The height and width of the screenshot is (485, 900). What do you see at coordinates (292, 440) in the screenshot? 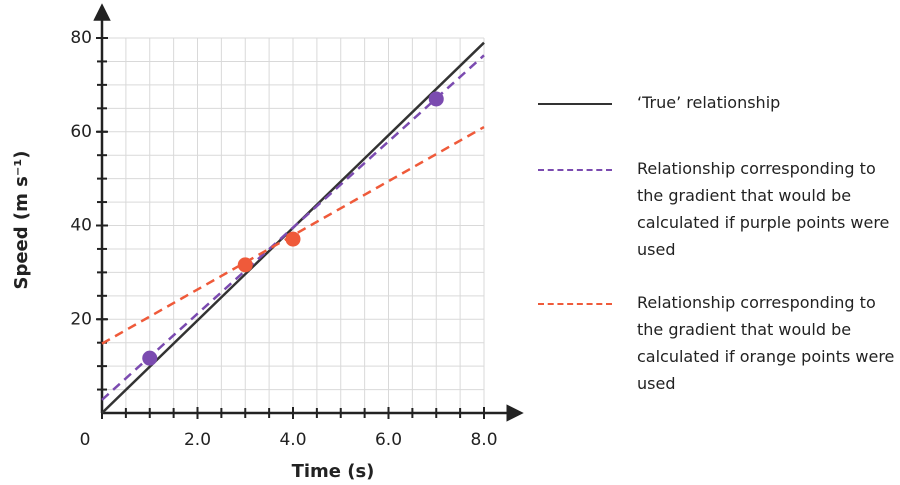
I see `x-tick-label: 4.0` at bounding box center [292, 440].